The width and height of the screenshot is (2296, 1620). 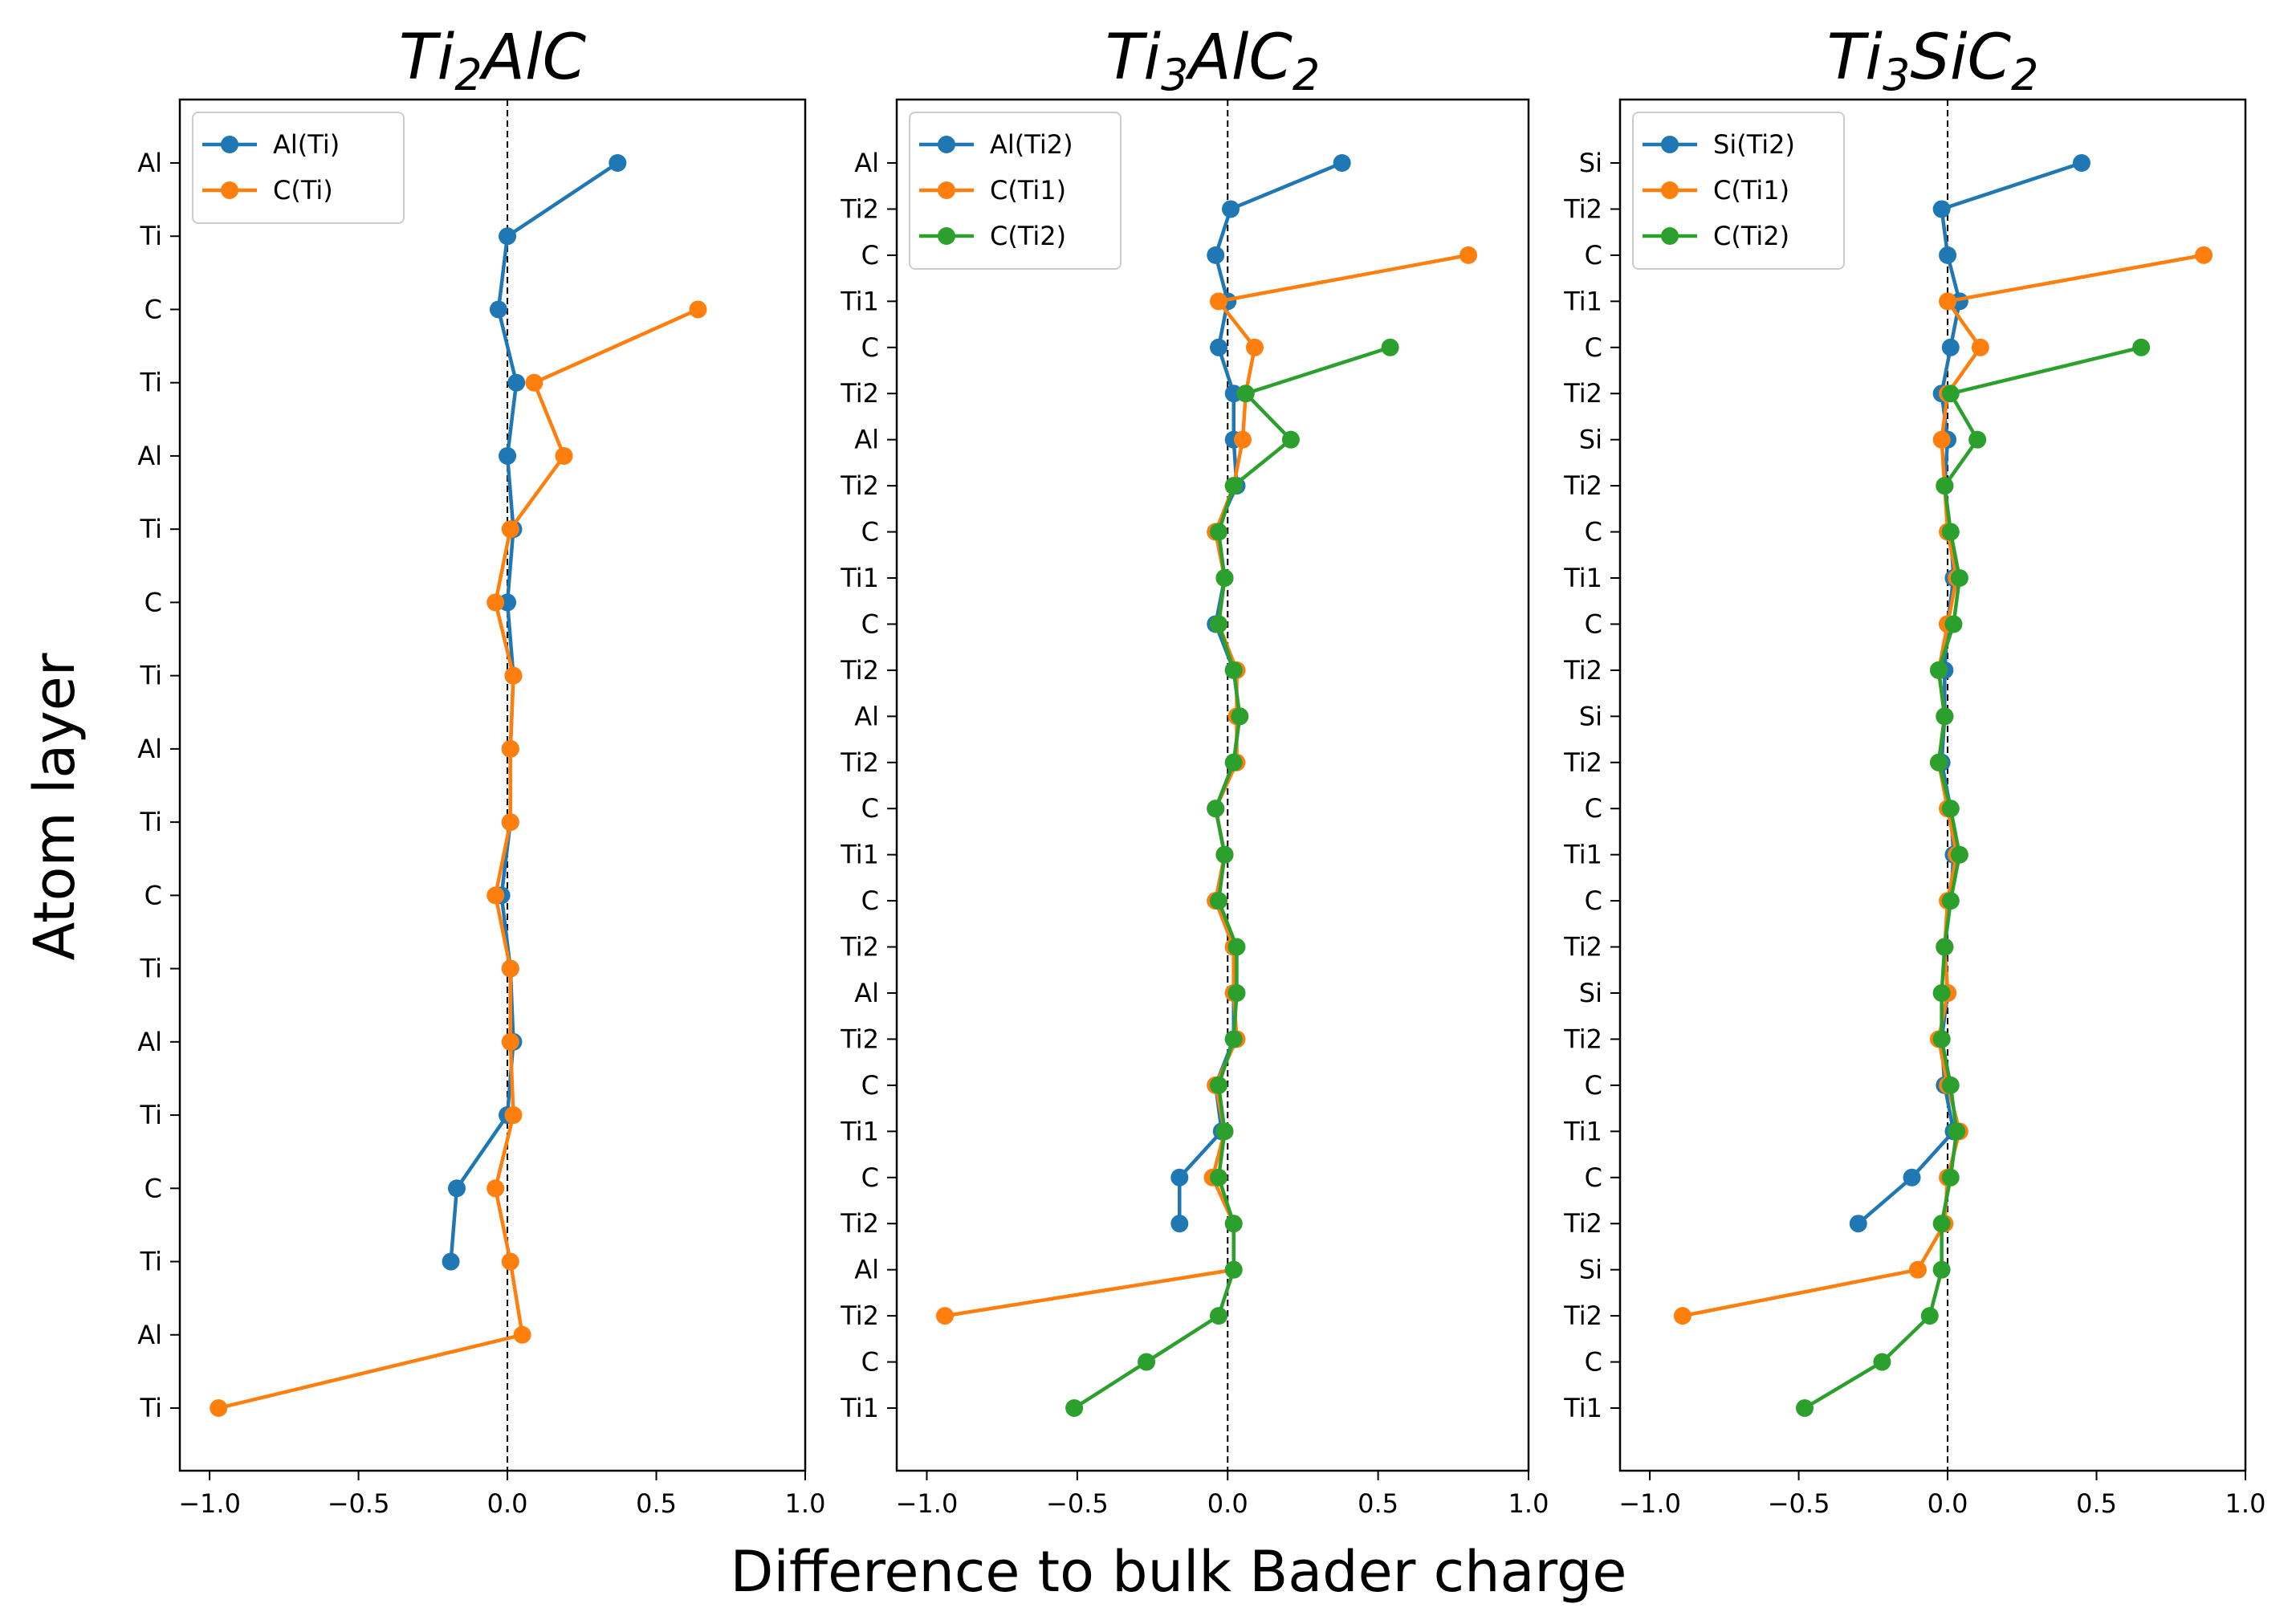 I want to click on panel-title-subscript: 2, so click(x=2025, y=75).